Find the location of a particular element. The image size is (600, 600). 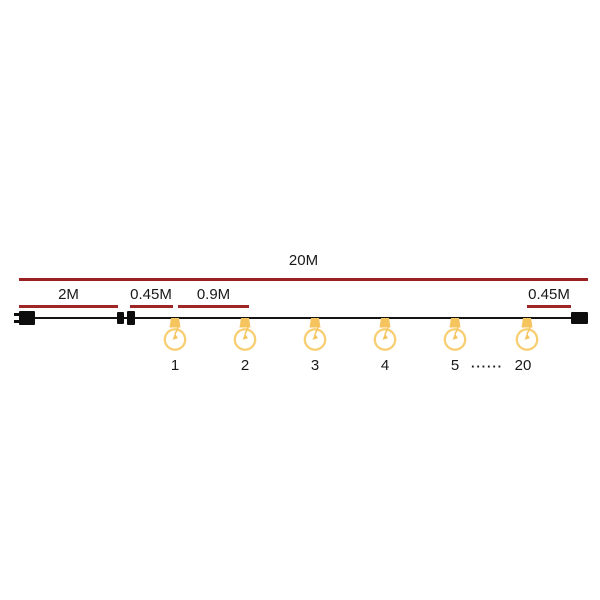

bulb-spacing-label: 0.9M is located at coordinates (213, 294).